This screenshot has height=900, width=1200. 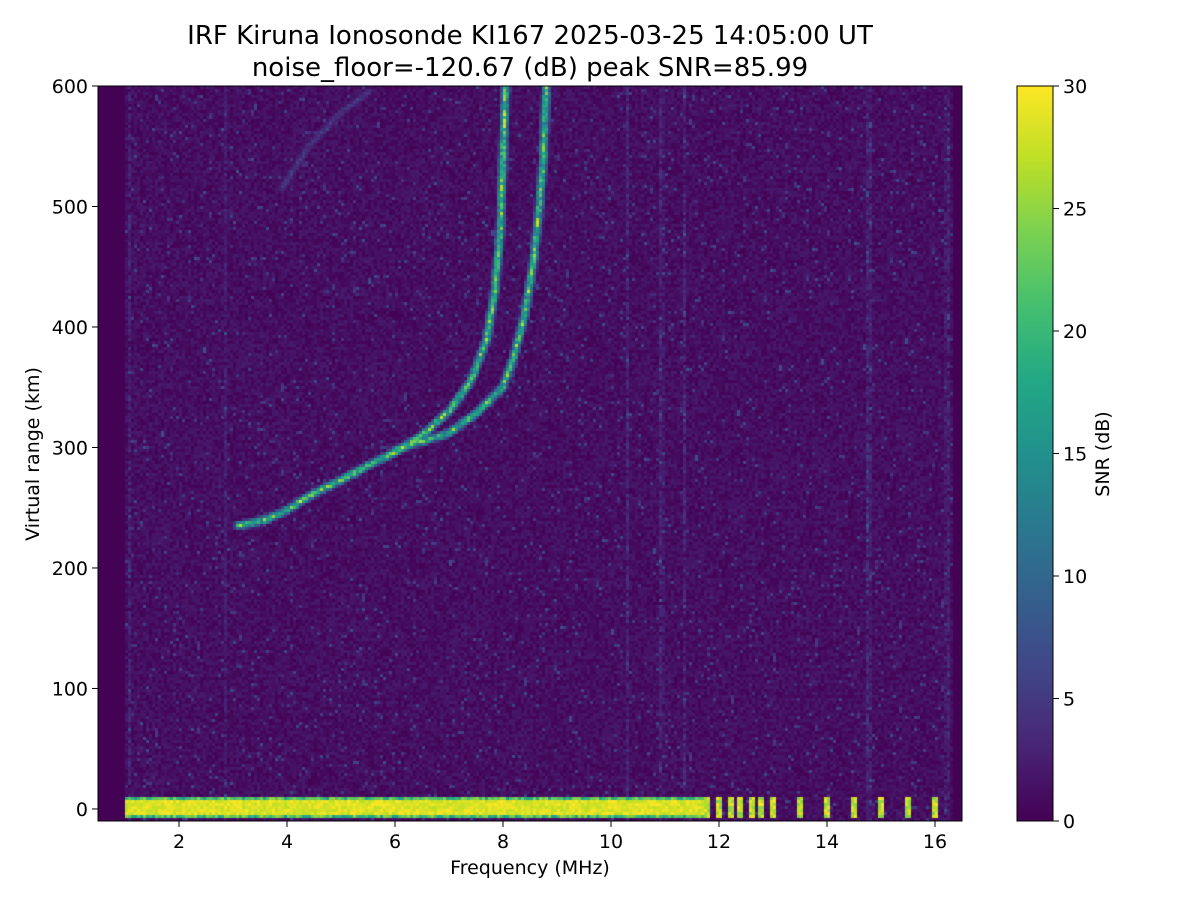 I want to click on x-tick-label: 6, so click(x=395, y=842).